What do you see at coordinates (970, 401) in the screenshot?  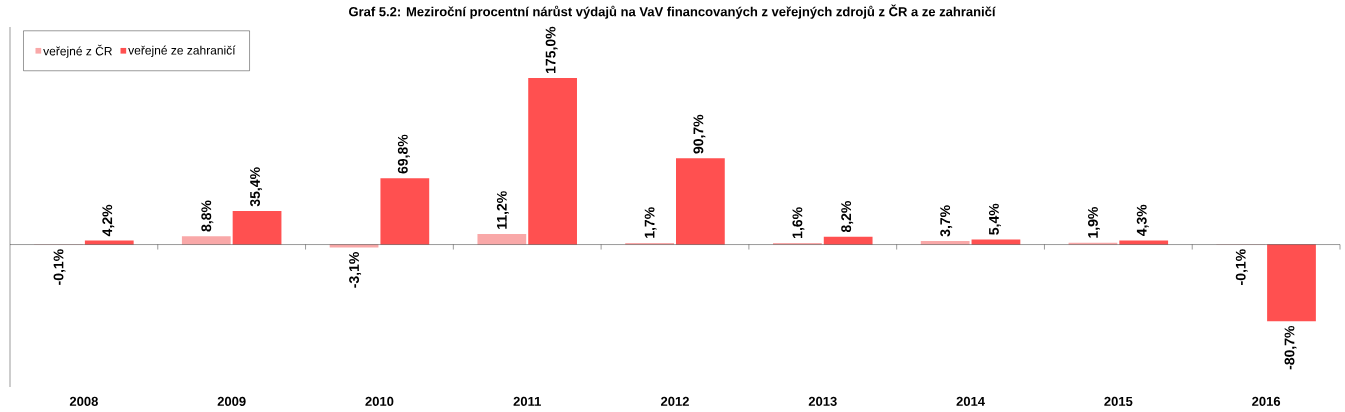 I see `x-tick-label: 2014` at bounding box center [970, 401].